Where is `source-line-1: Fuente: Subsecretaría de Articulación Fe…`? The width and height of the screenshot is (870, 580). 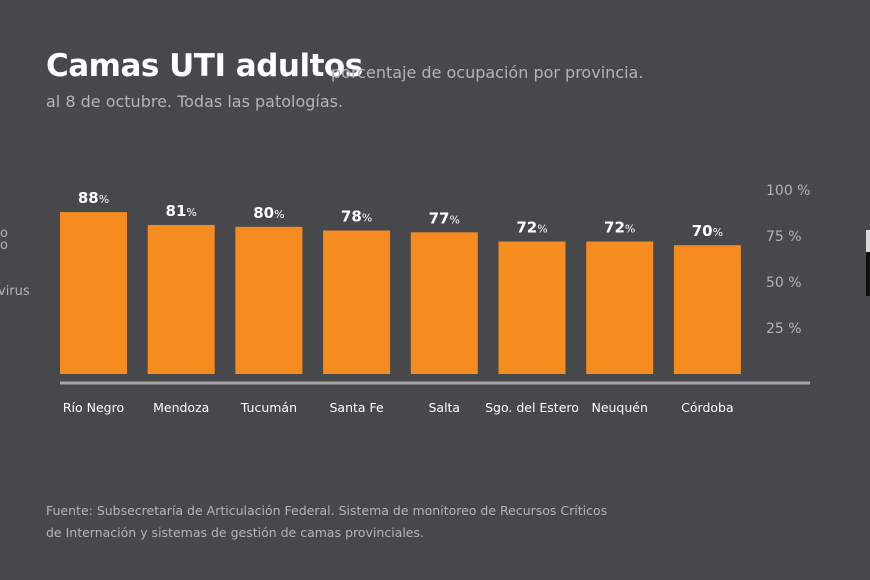 source-line-1: Fuente: Subsecretaría de Articulación Fe… is located at coordinates (327, 510).